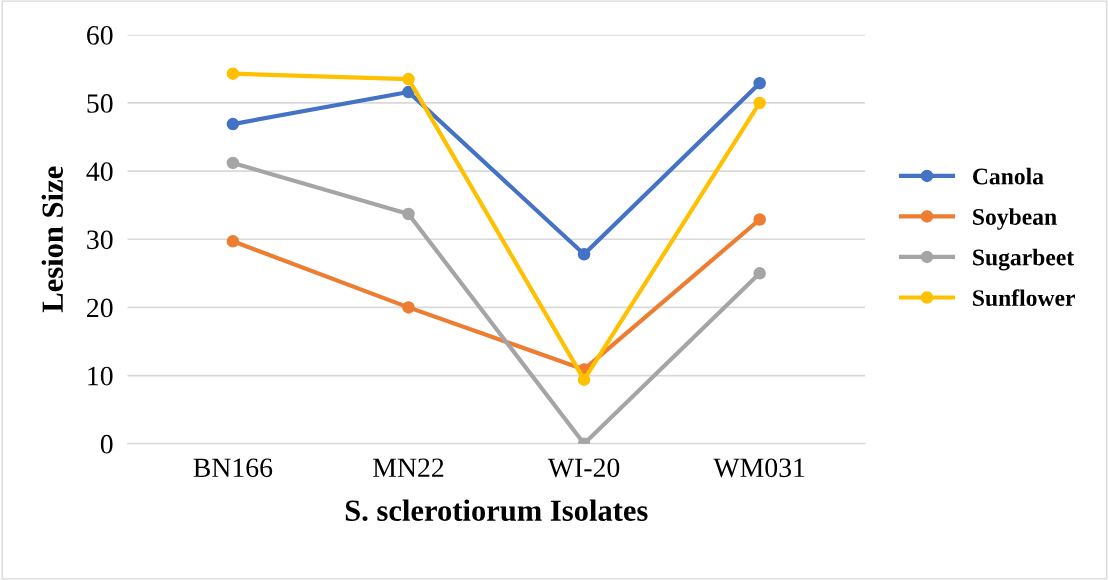  I want to click on x-tick-label: MN22, so click(408, 467).